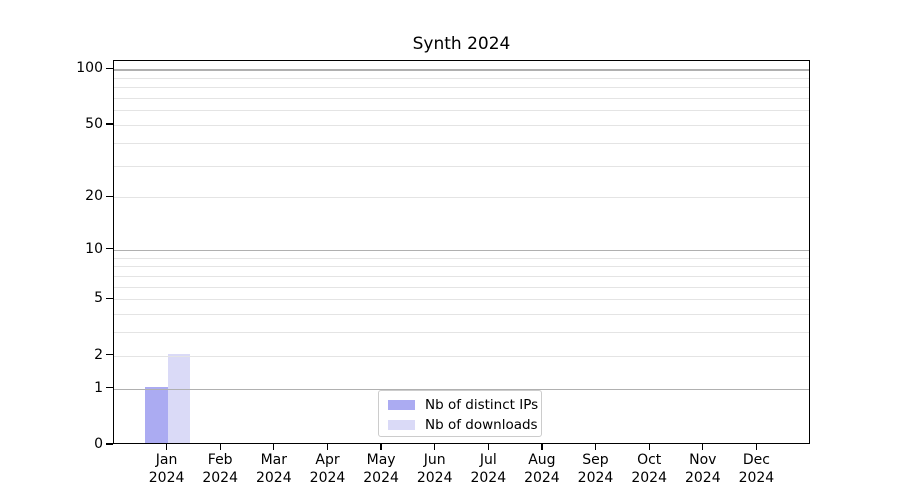 The image size is (900, 500). I want to click on x-tick-month: Sep, so click(595, 460).